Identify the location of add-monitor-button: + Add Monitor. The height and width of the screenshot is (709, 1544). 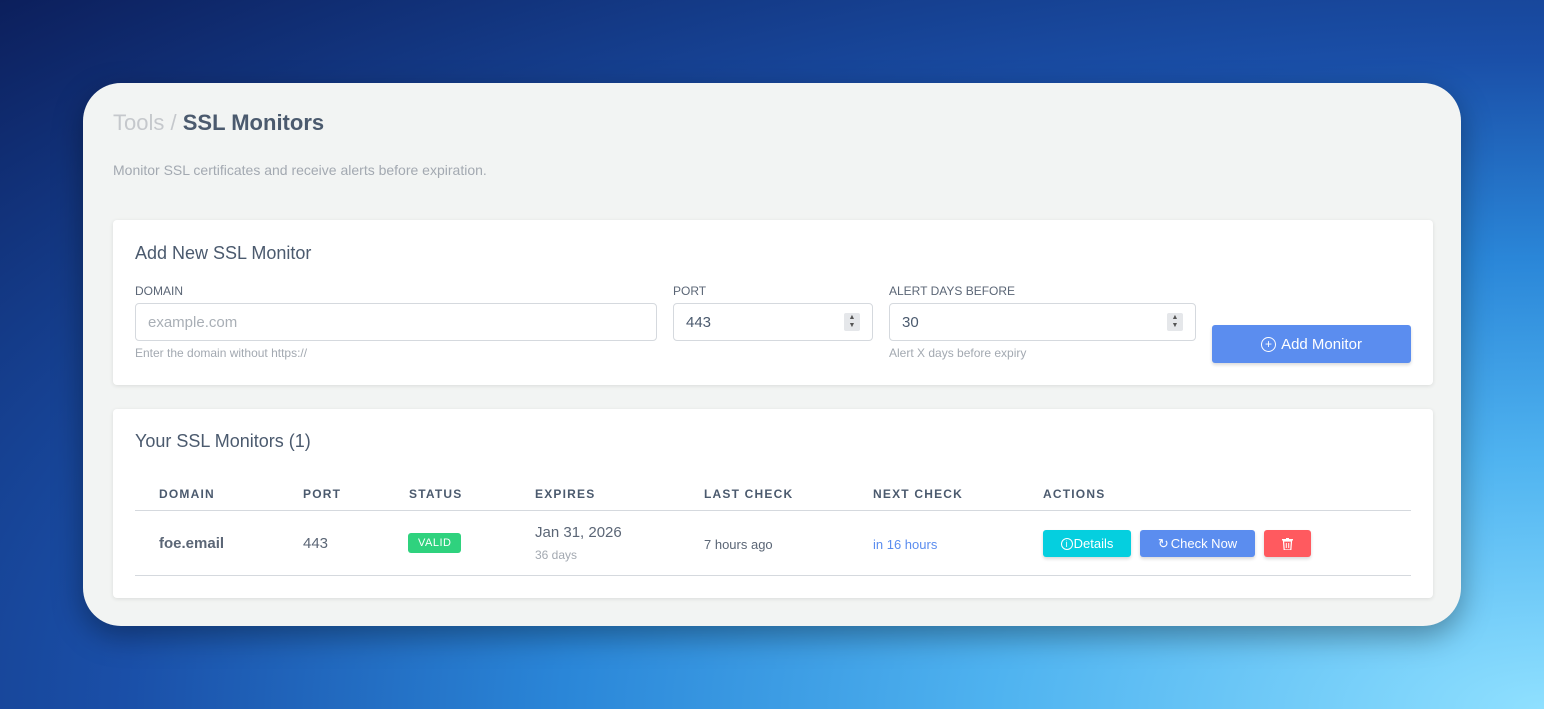
(1311, 344).